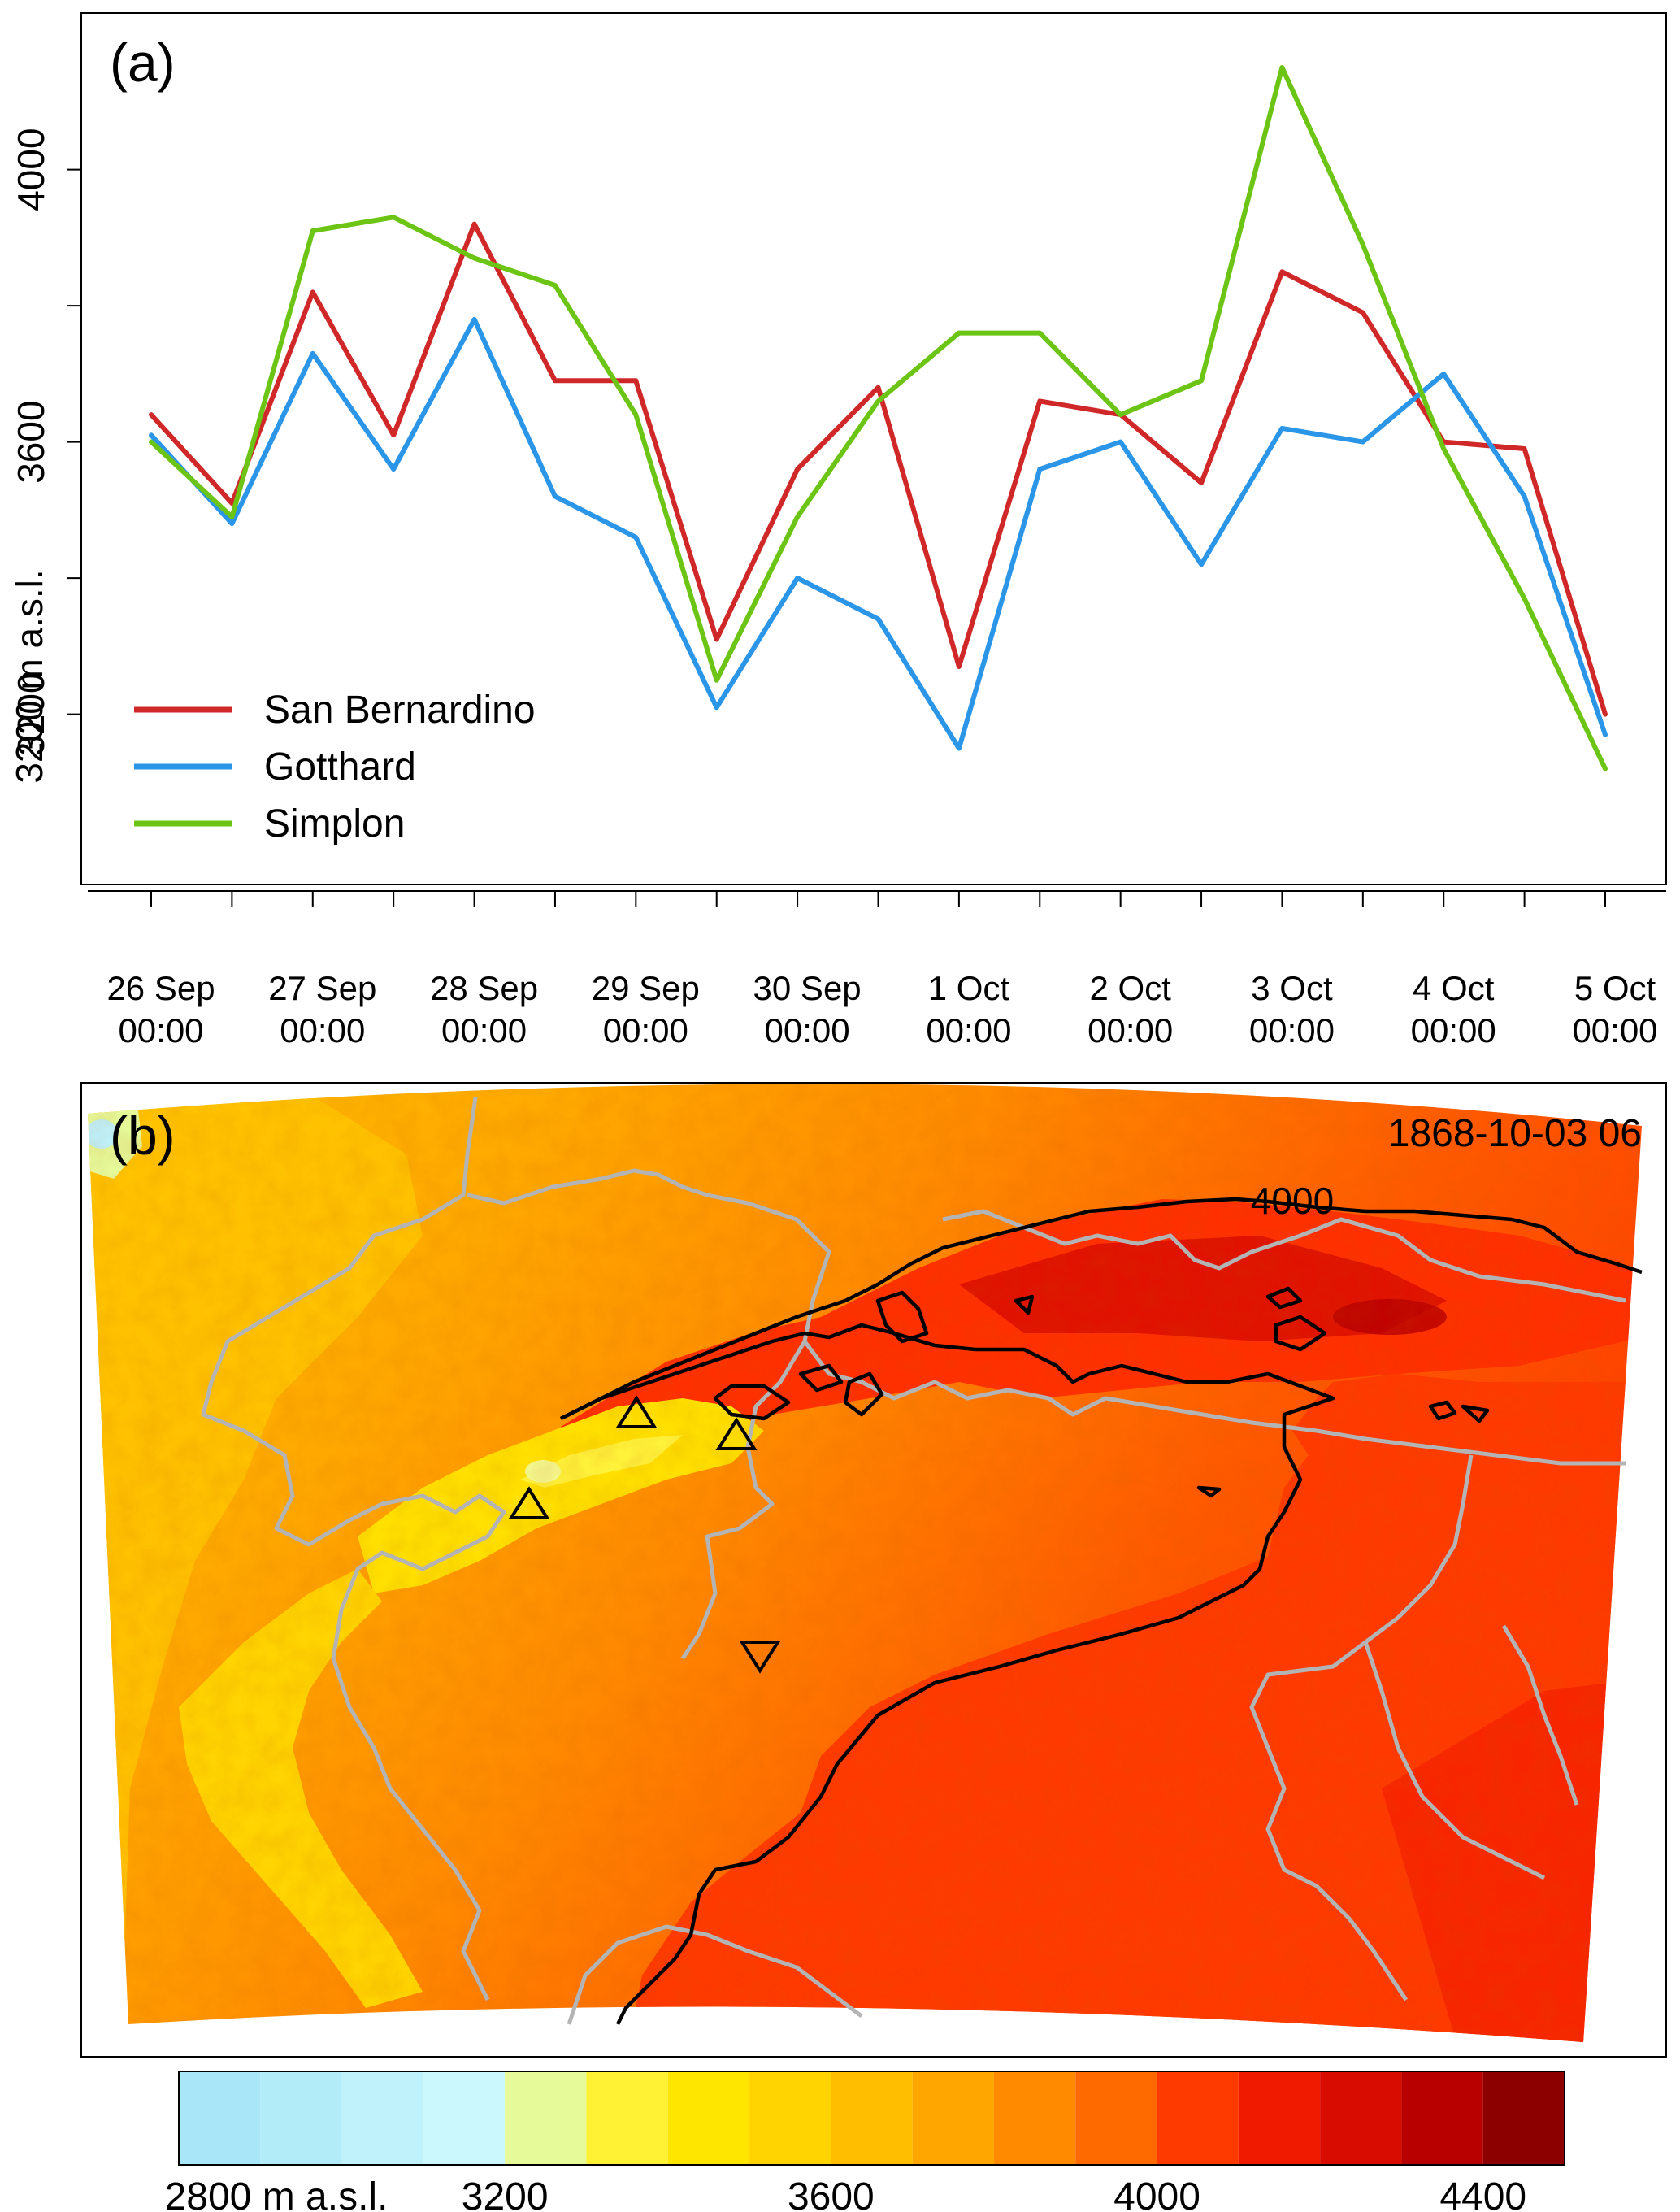 This screenshot has width=1680, height=2212. Describe the element at coordinates (646, 988) in the screenshot. I see `x-tick-label-date: 29 Sep` at that location.